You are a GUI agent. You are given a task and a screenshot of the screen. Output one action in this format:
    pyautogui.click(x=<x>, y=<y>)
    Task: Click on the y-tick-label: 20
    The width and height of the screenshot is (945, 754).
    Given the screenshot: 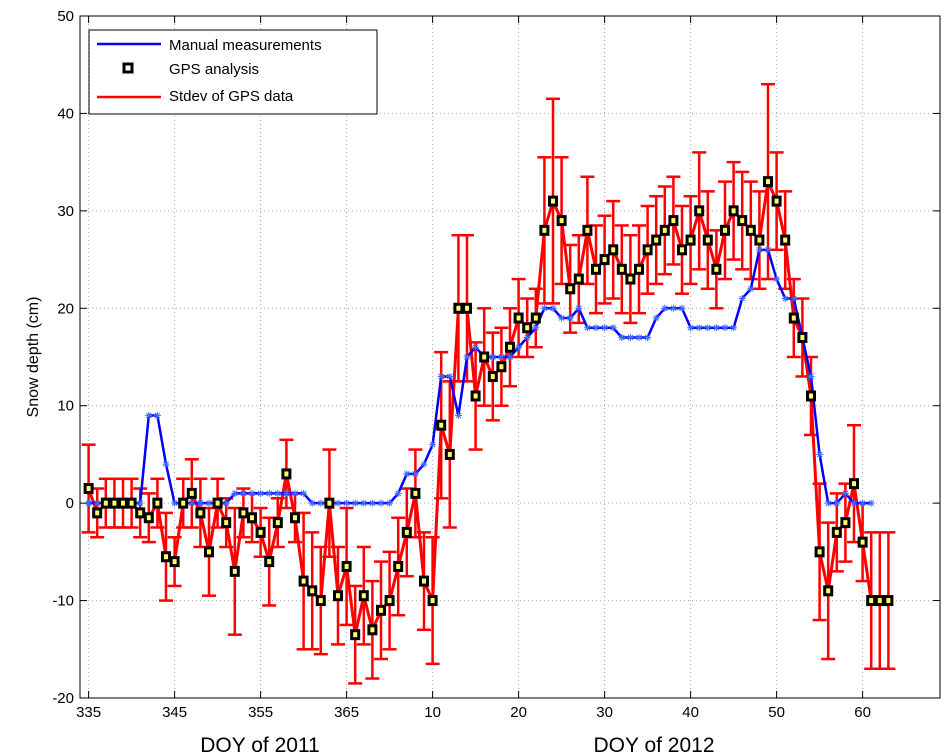 What is the action you would take?
    pyautogui.click(x=65, y=308)
    